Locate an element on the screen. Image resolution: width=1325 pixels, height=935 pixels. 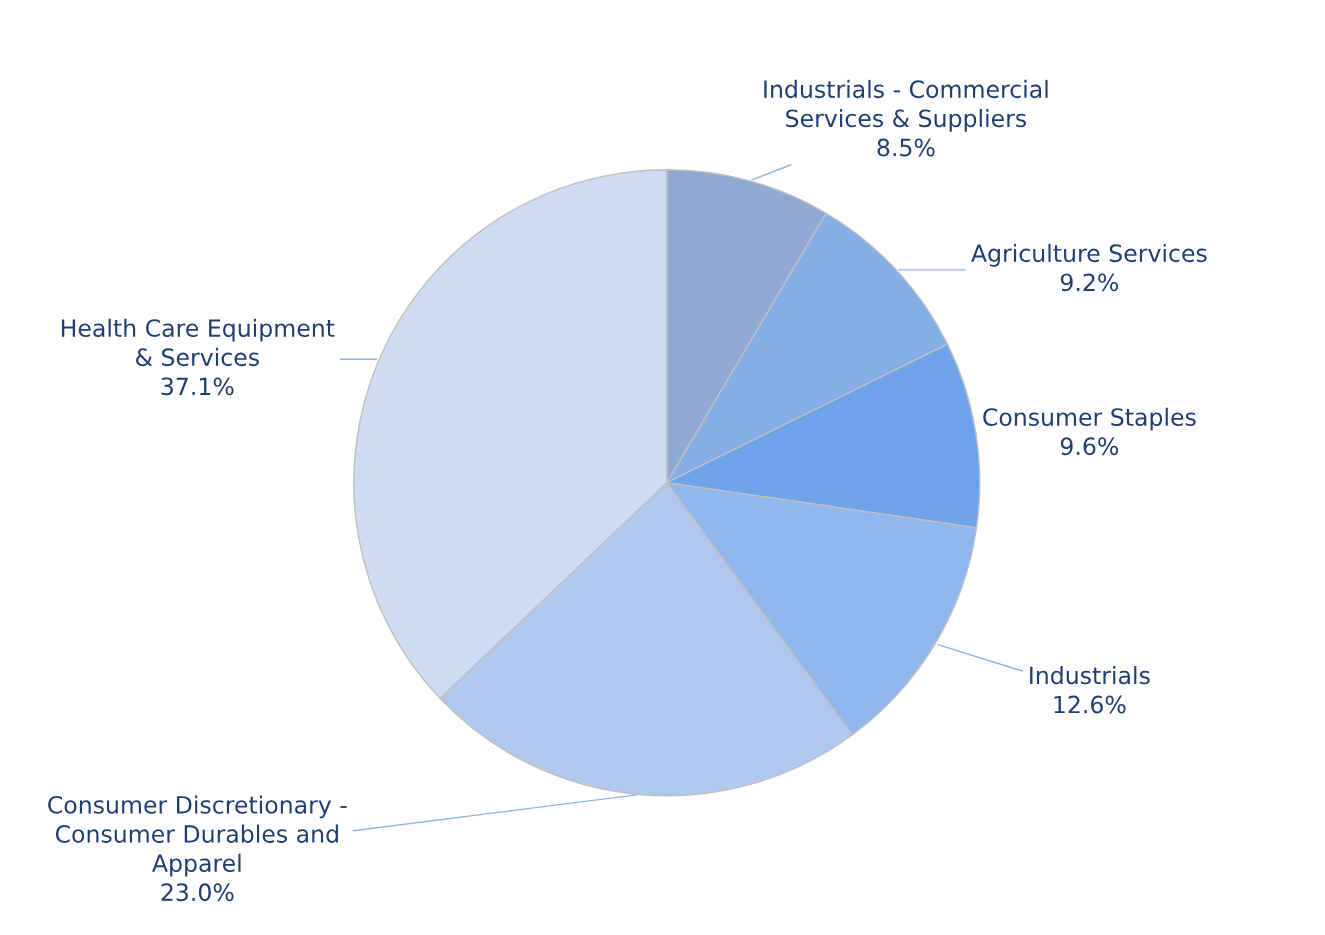
slice-label: Industrials - Commercial Services & Suppliers is located at coordinates (906, 105).